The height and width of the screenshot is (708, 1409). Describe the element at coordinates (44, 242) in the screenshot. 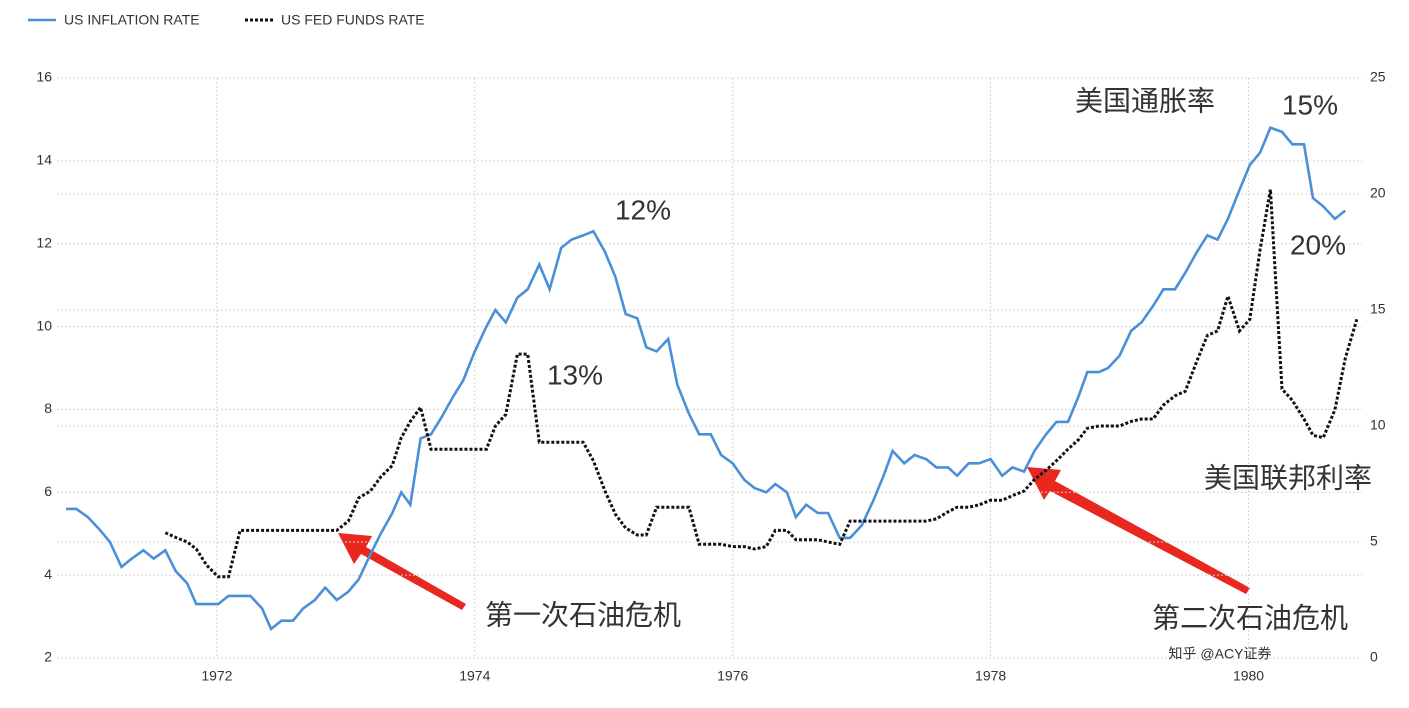

I see `y-tick-label: 12` at that location.